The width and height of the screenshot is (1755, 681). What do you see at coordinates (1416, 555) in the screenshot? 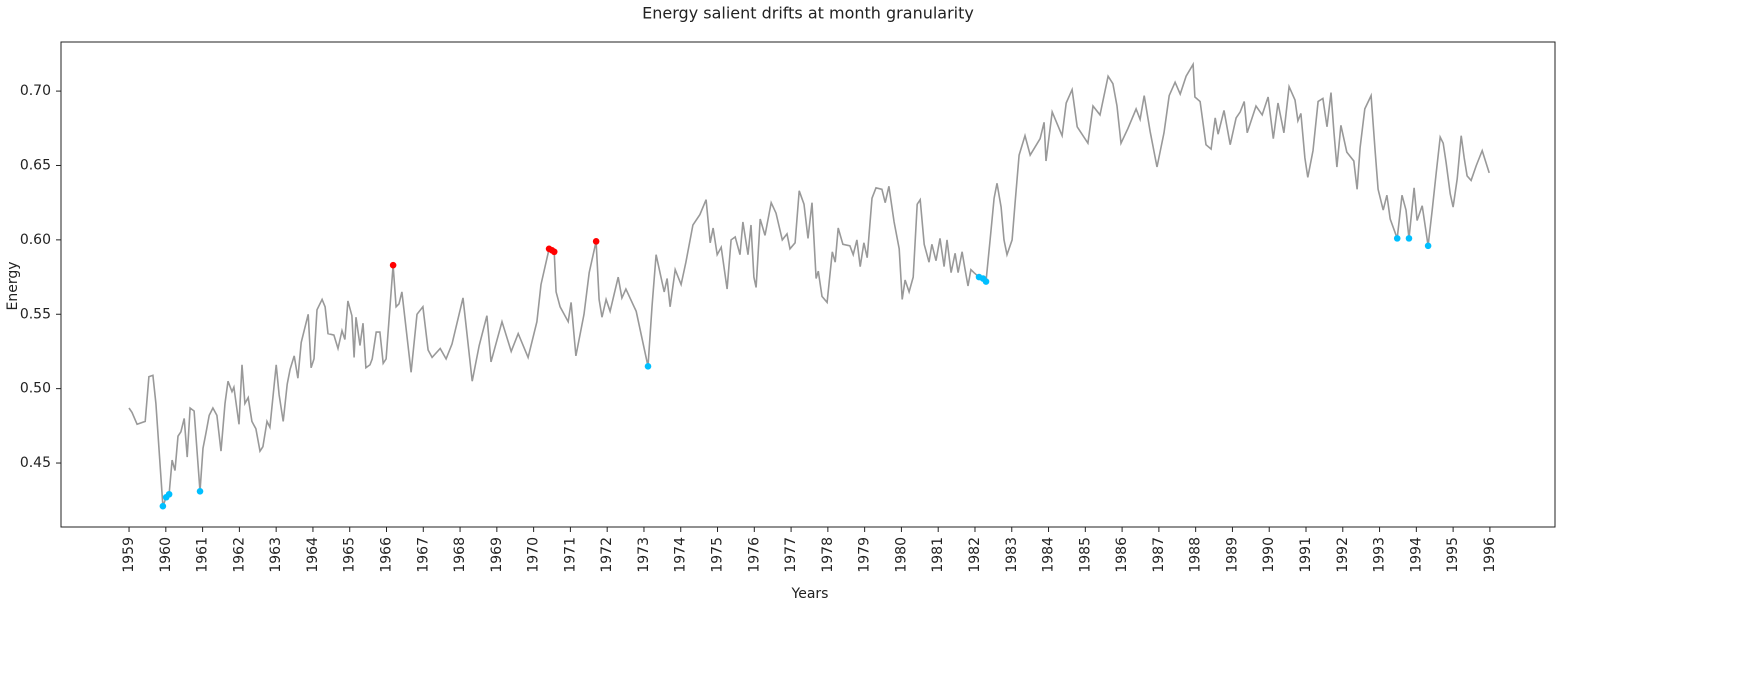
I see `x-tick-label: 1994` at bounding box center [1416, 555].